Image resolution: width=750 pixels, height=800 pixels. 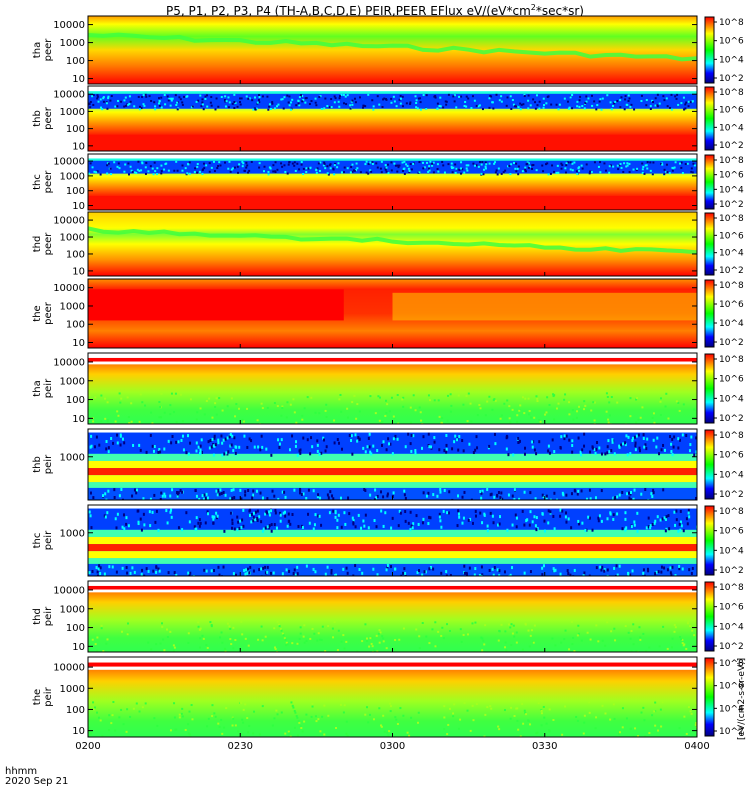 I want to click on panel-label: thdpeir, so click(x=43, y=616).